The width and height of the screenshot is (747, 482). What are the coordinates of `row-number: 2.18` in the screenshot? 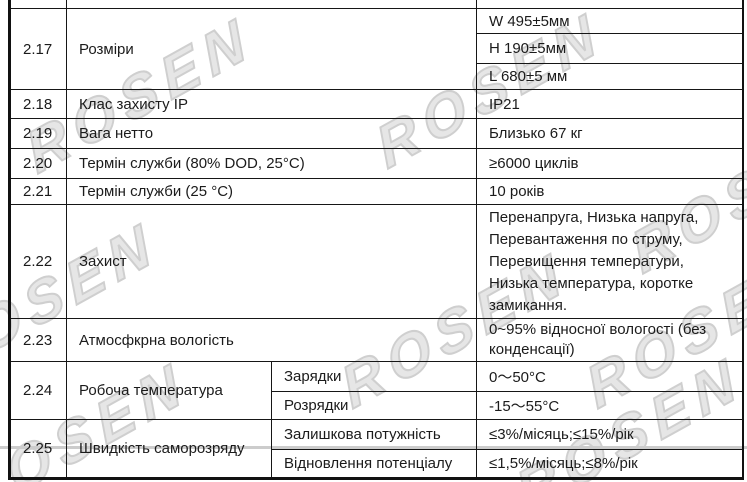 It's located at (38, 104).